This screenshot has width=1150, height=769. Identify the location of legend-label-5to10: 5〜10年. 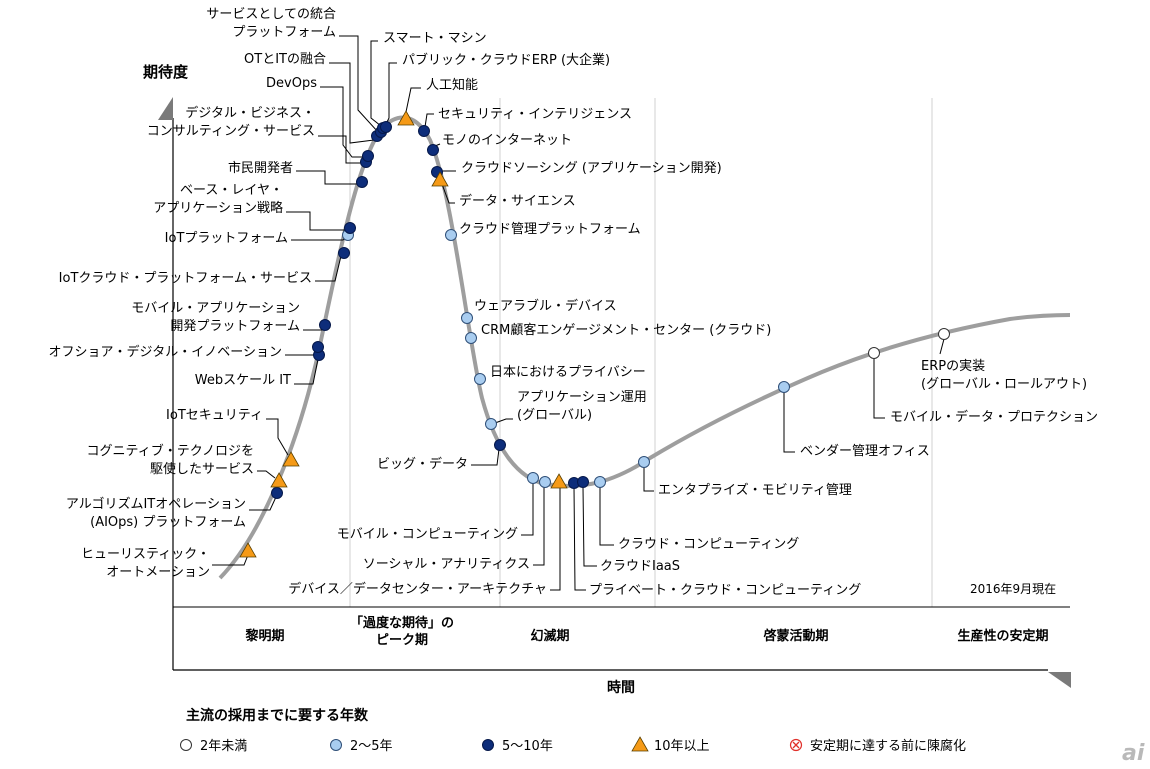
(527, 746).